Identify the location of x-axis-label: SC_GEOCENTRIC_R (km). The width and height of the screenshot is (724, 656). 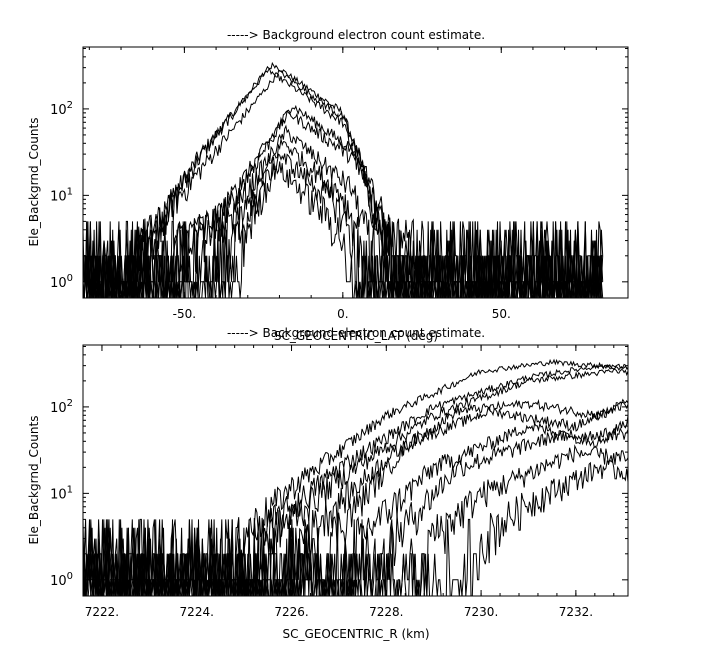
(356, 634).